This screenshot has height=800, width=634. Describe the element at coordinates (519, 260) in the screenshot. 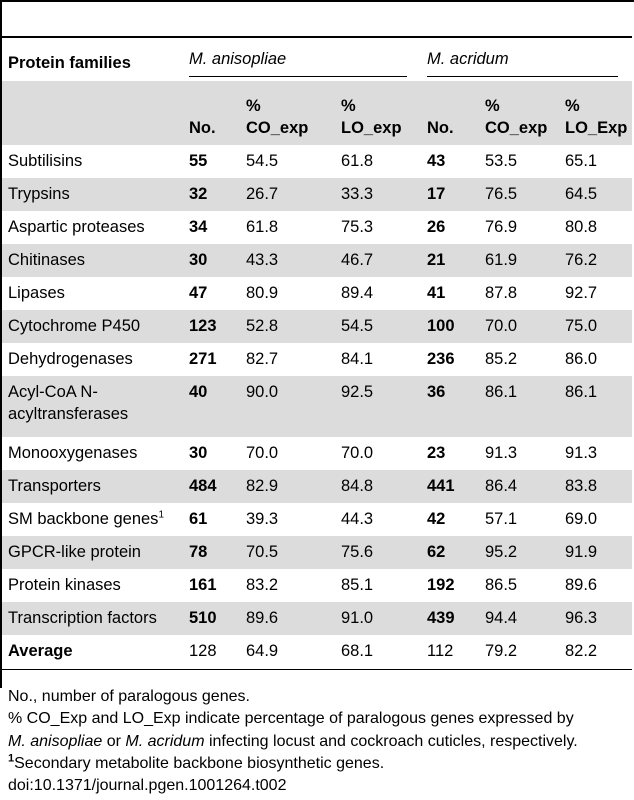

I see `cell-b-co: 61.9` at that location.